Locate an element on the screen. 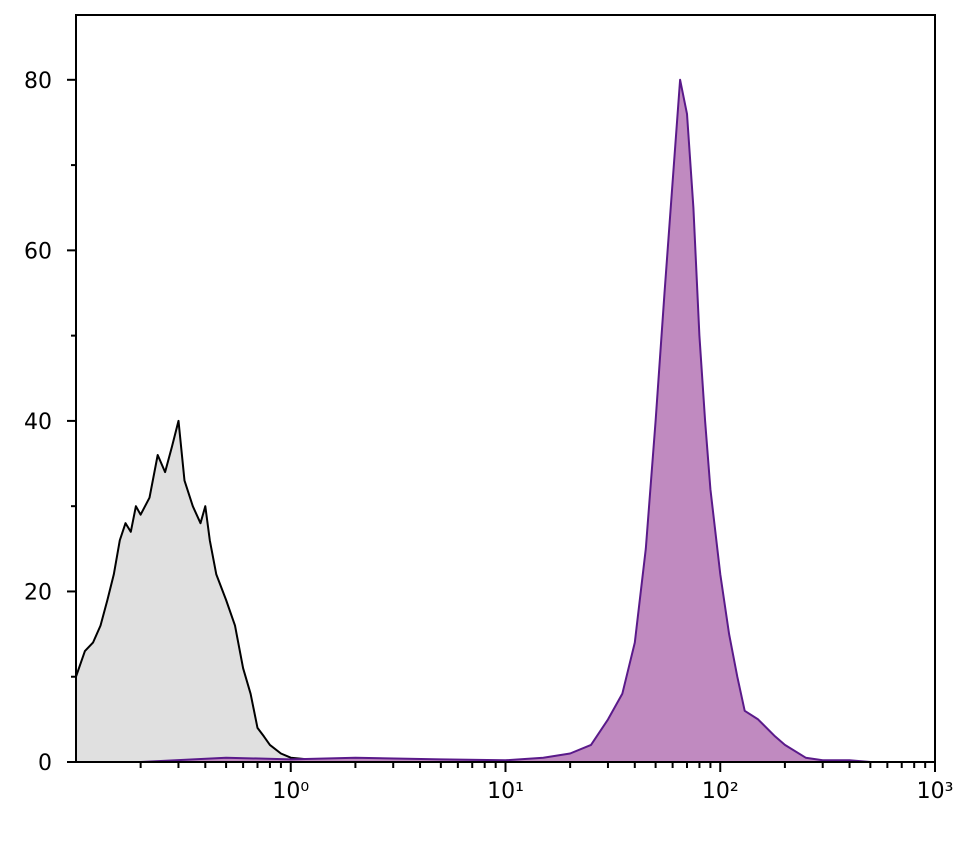 The width and height of the screenshot is (963, 843). y-tick-label: 40 is located at coordinates (38, 422).